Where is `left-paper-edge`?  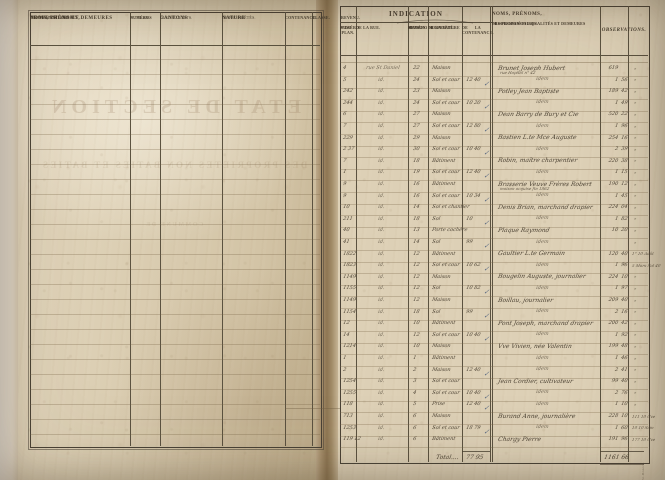
left-paper-edge is located at coordinates (11, 240).